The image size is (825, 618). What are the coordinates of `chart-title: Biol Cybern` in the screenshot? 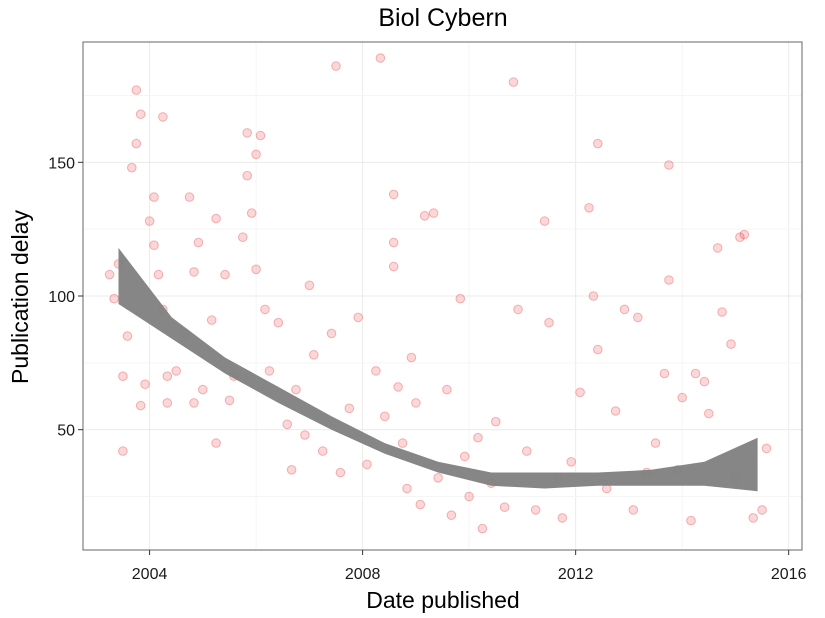 It's located at (442, 18).